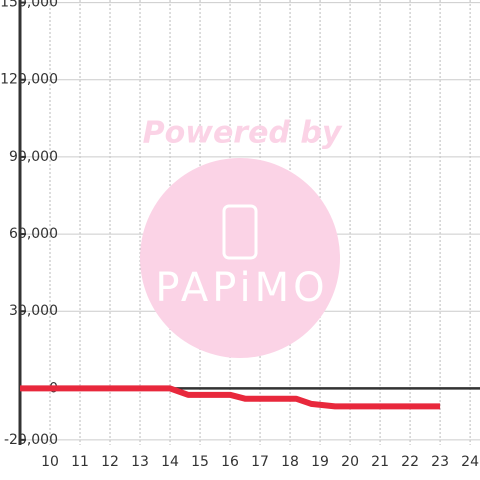 The height and width of the screenshot is (480, 480). I want to click on y-tick-label: 90,000, so click(33, 157).